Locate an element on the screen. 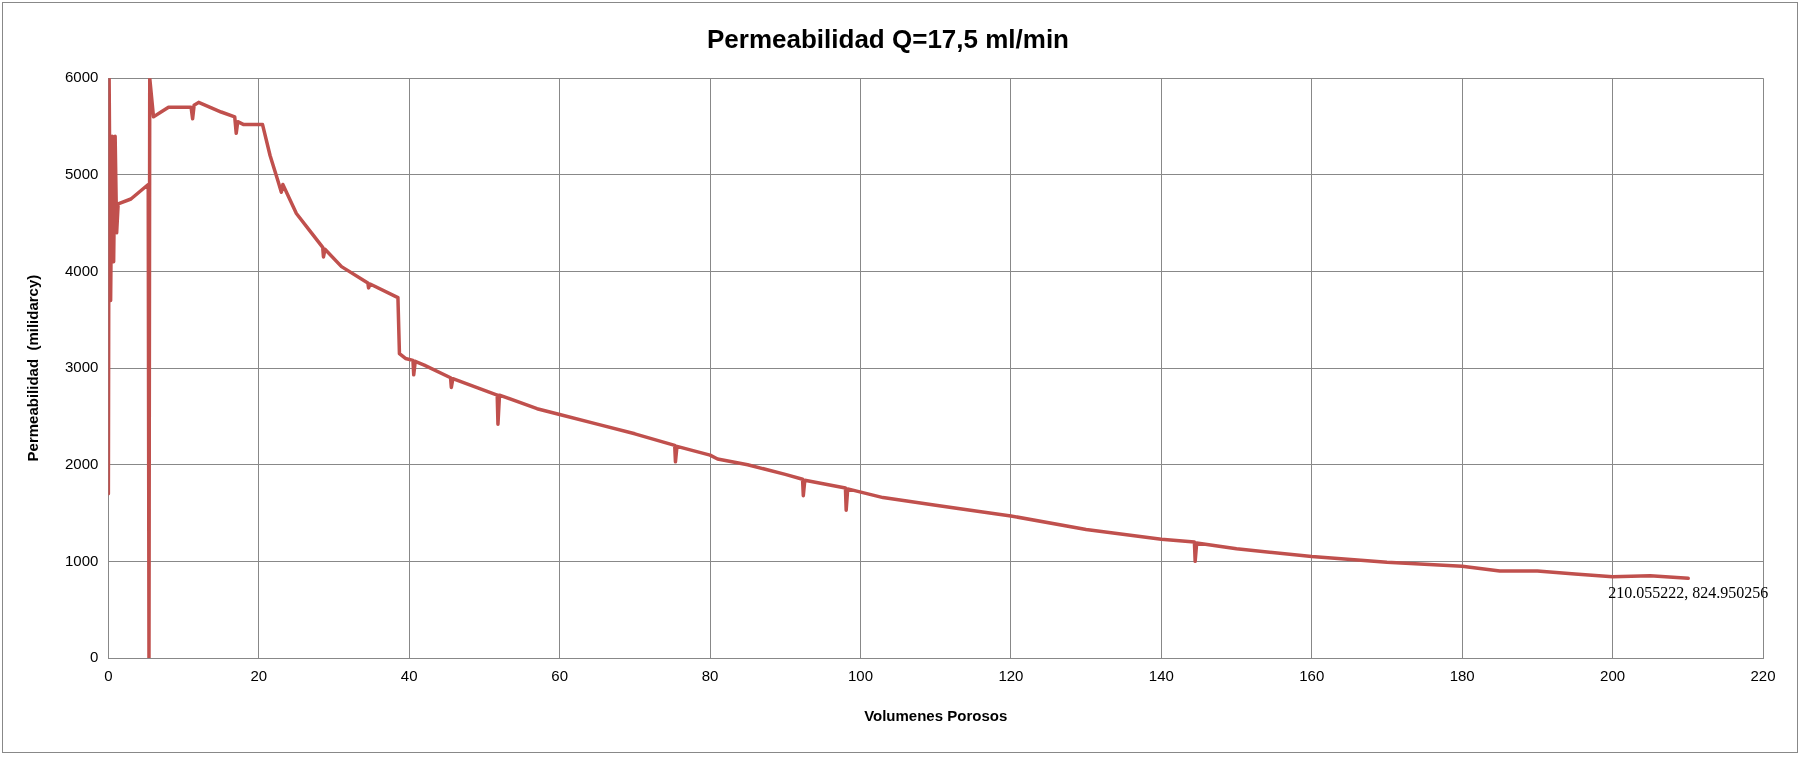 Image resolution: width=1802 pixels, height=757 pixels. y-tick-label: 0 is located at coordinates (94, 657).